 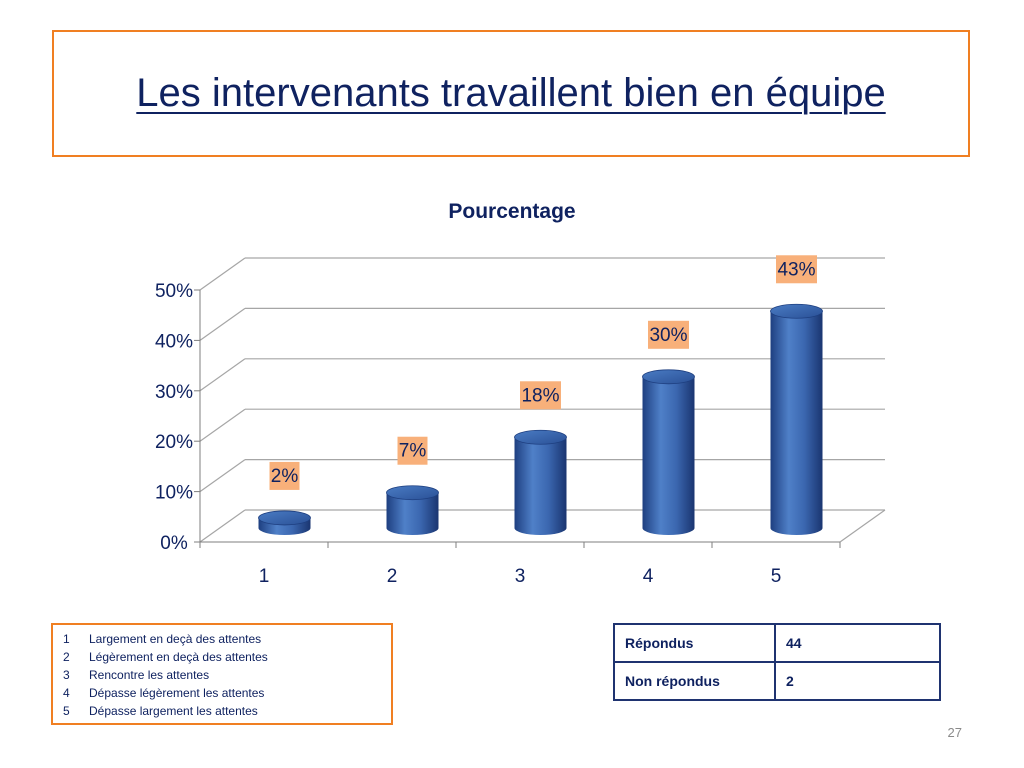 What do you see at coordinates (174, 442) in the screenshot?
I see `y-tick-label: 20%` at bounding box center [174, 442].